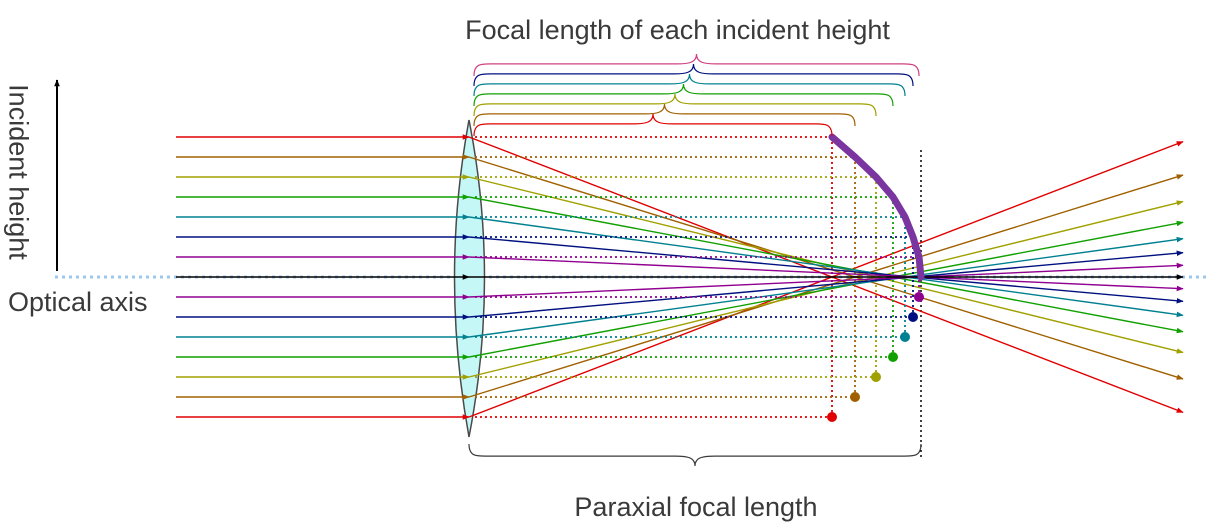  I want to click on lens-shape, so click(469, 278).